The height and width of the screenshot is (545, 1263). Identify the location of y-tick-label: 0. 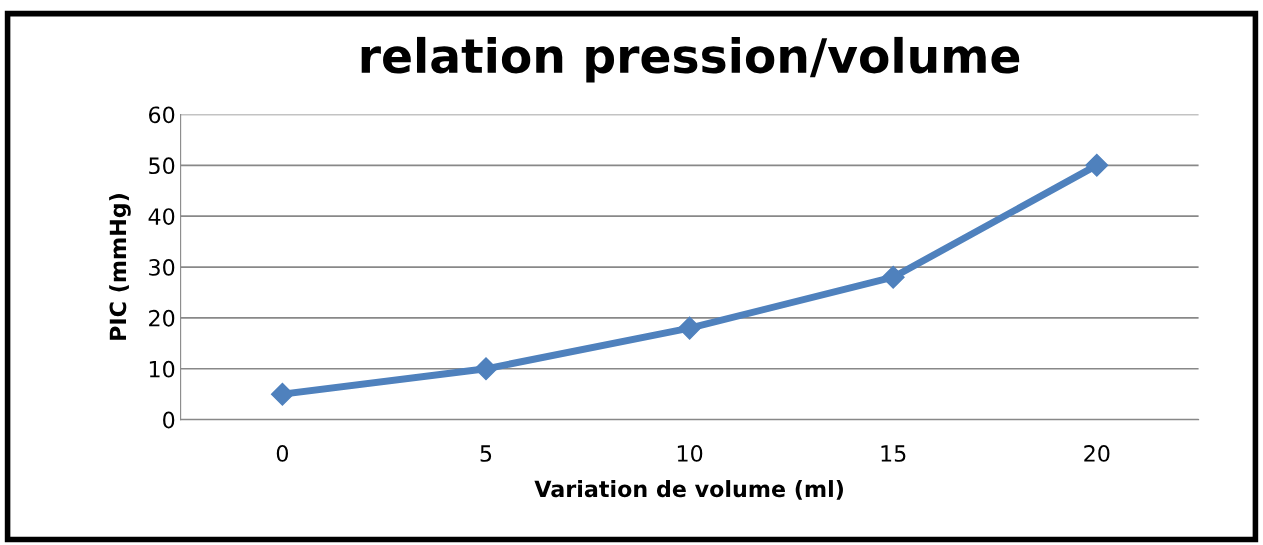
(169, 420).